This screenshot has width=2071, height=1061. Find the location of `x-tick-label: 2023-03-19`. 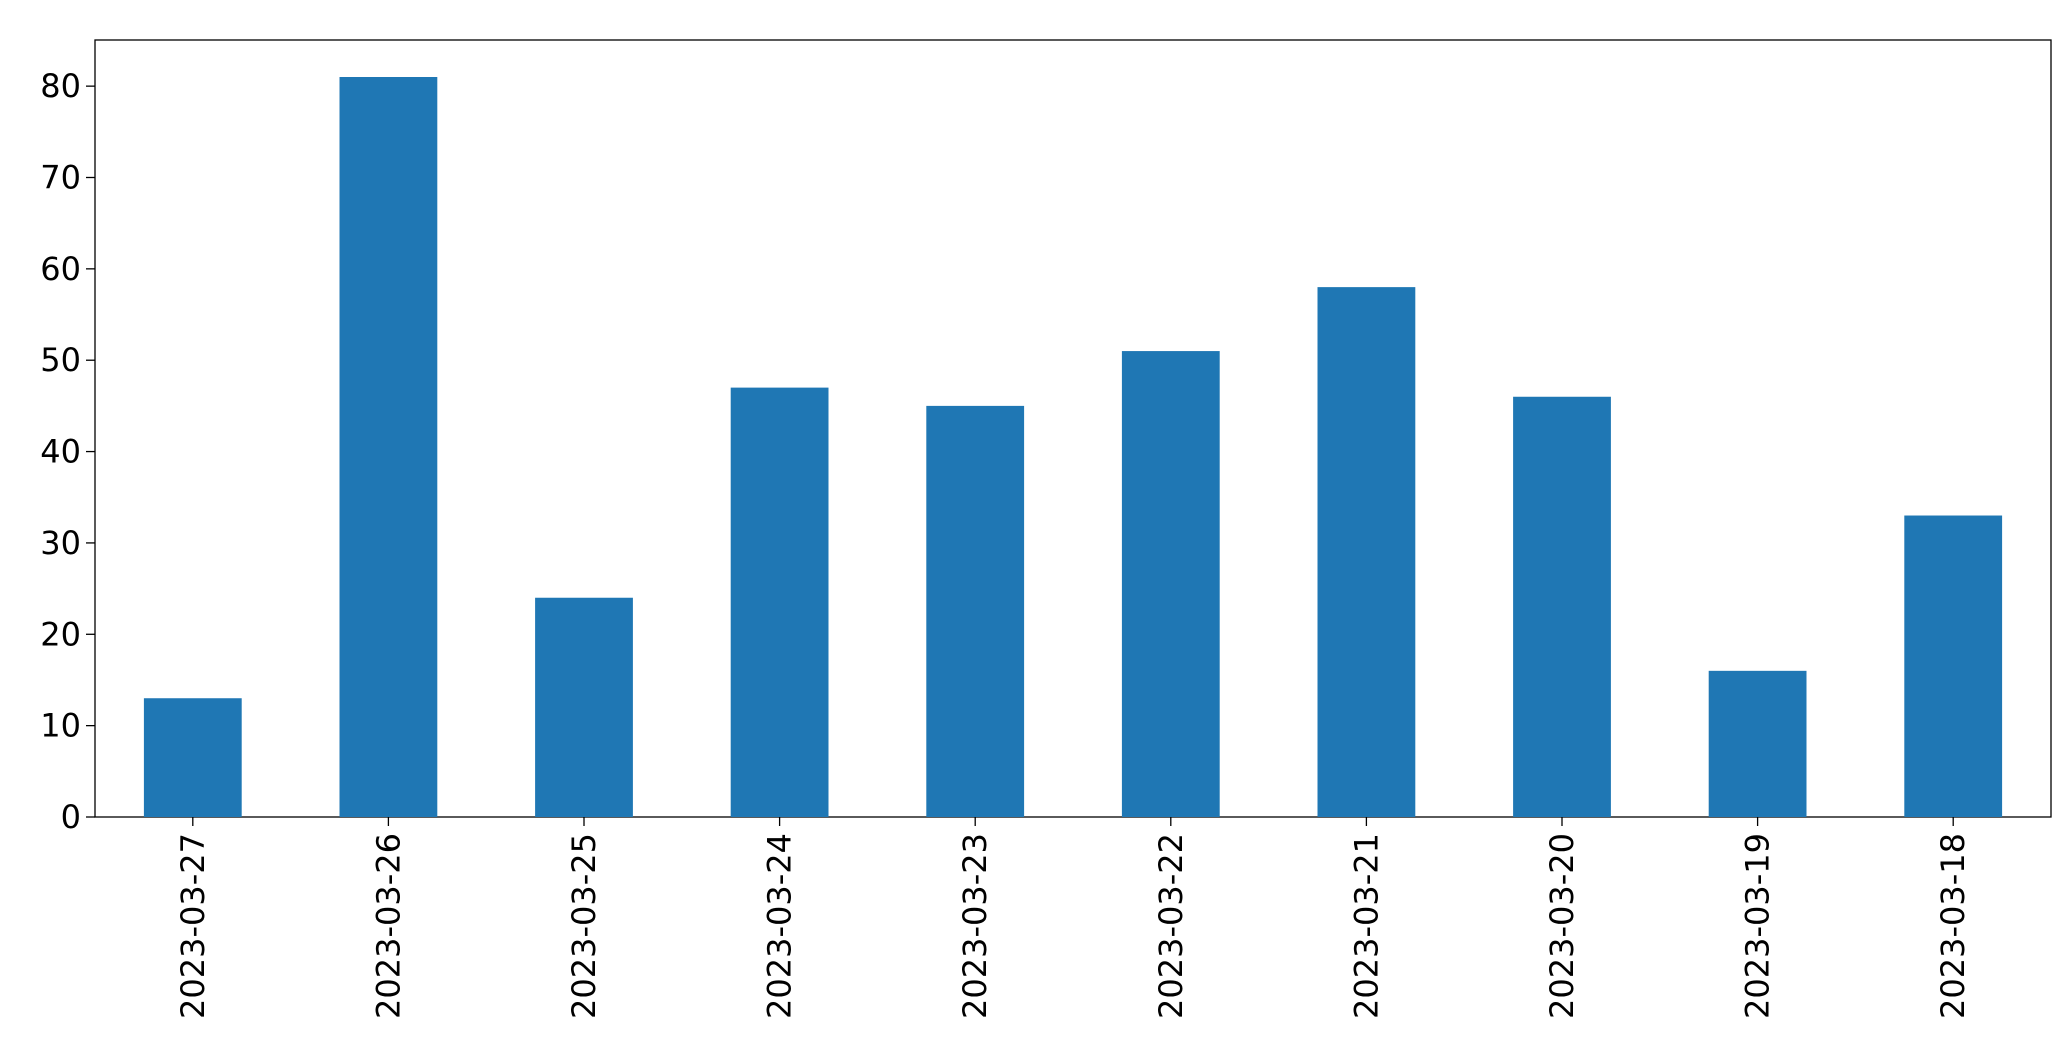

x-tick-label: 2023-03-19 is located at coordinates (1758, 926).